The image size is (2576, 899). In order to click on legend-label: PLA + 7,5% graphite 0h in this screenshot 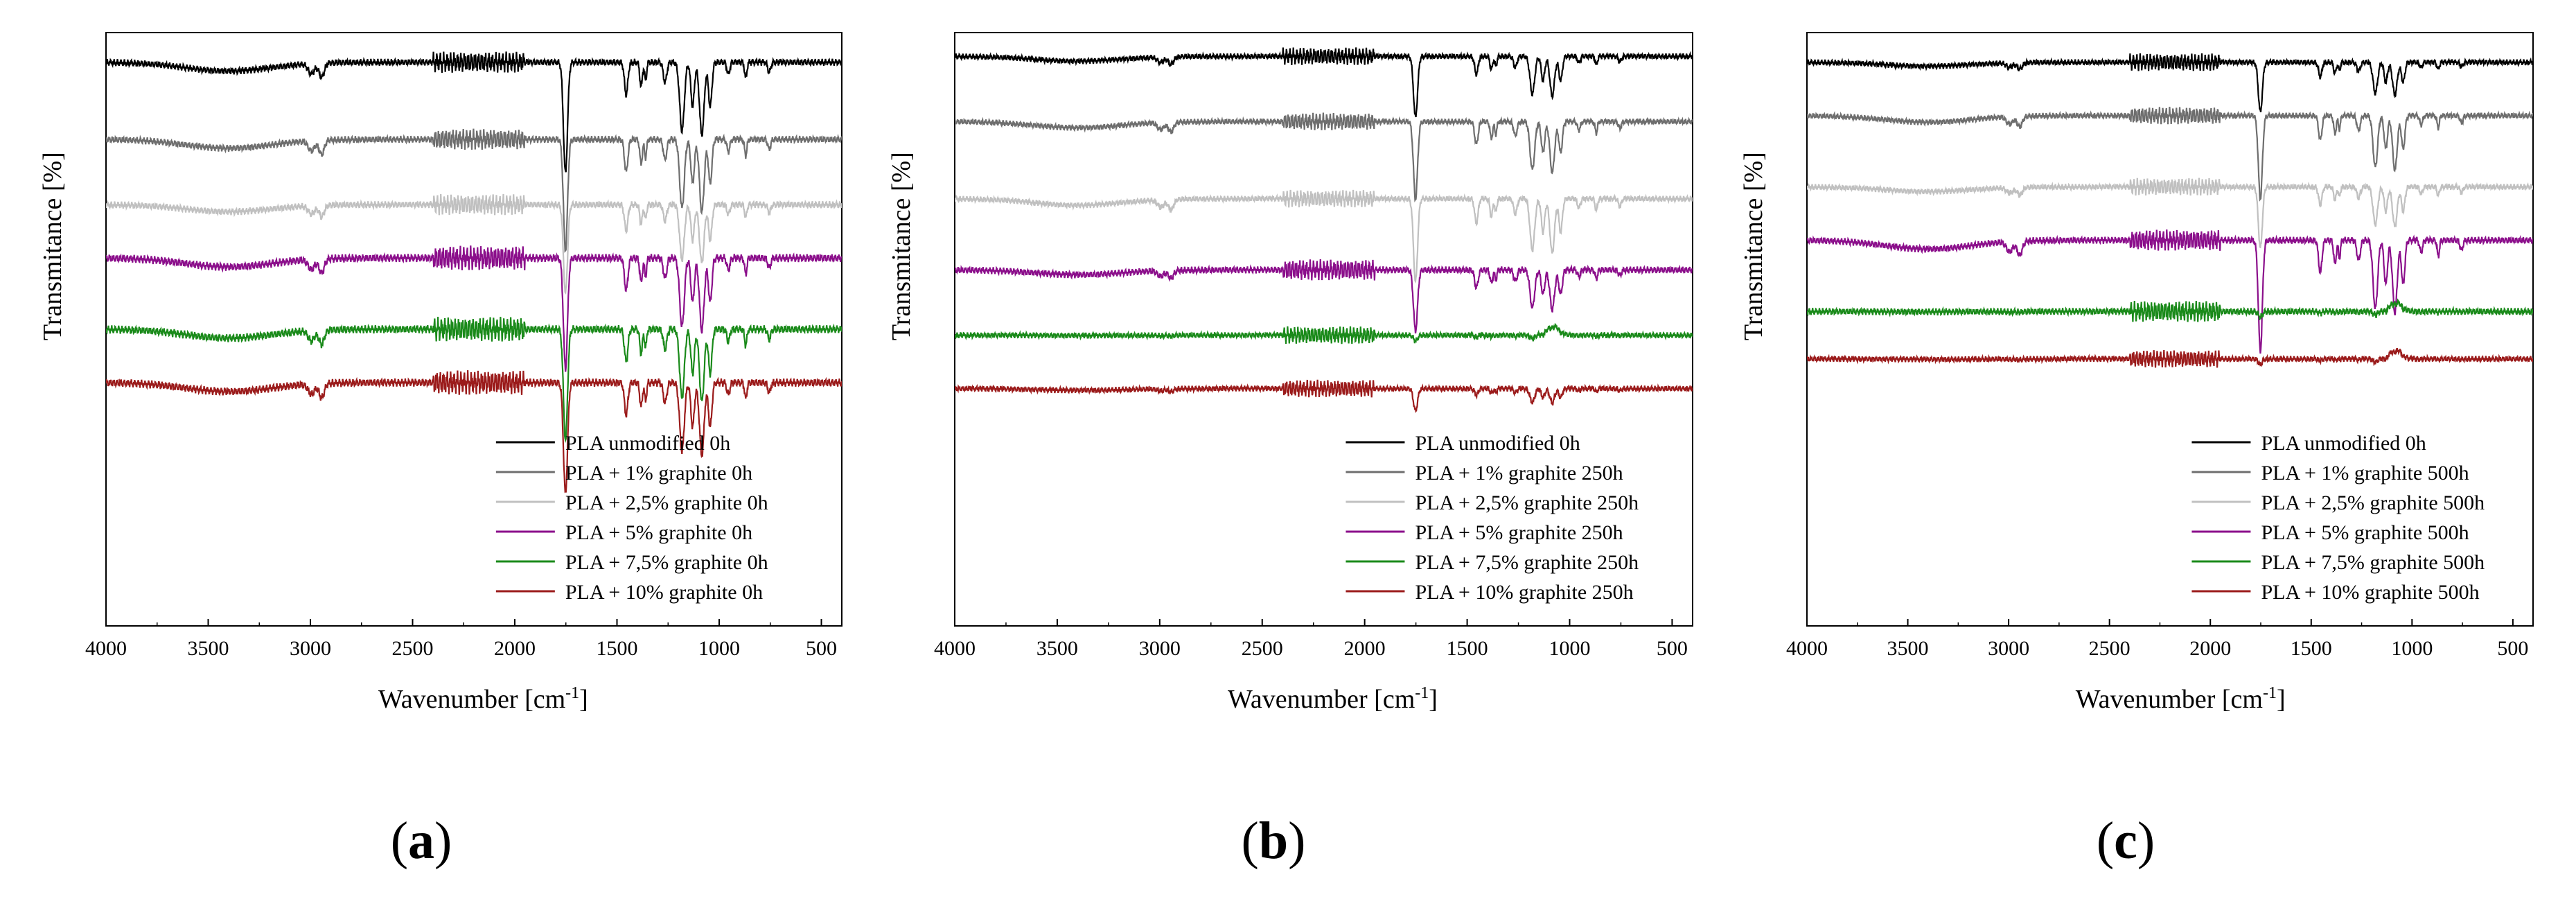, I will do `click(666, 562)`.